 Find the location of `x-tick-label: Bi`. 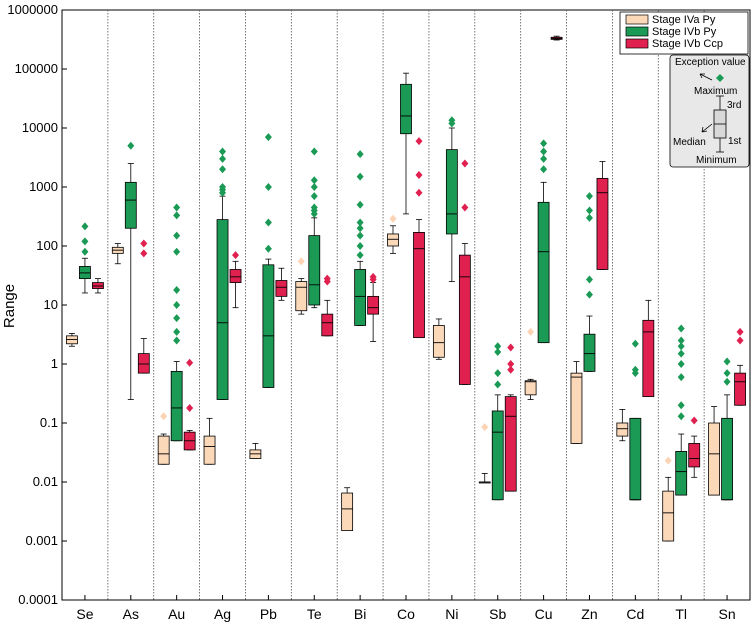

x-tick-label: Bi is located at coordinates (360, 614).